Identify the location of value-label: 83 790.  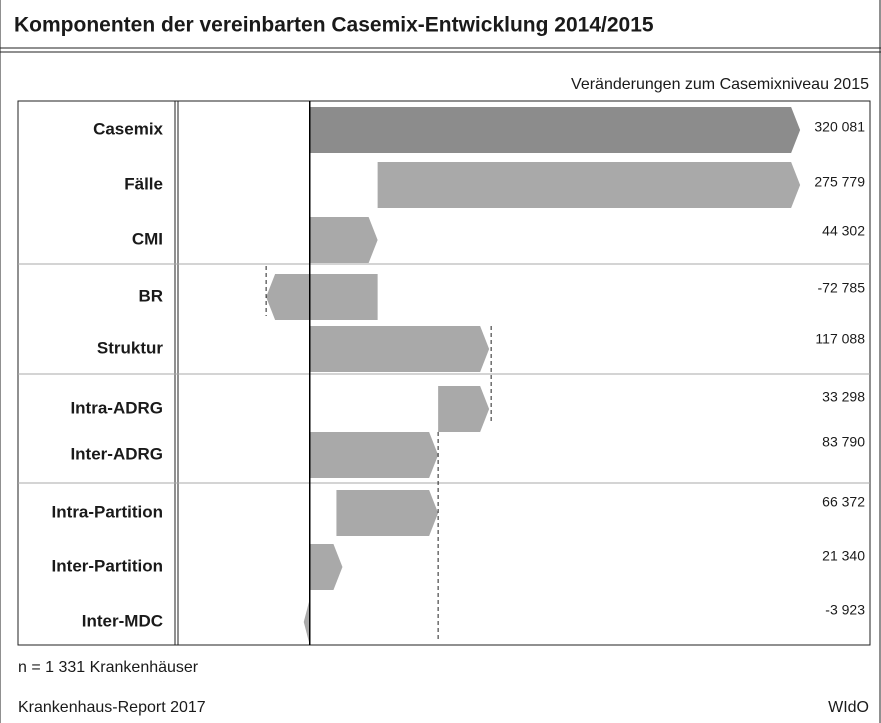
(843, 442).